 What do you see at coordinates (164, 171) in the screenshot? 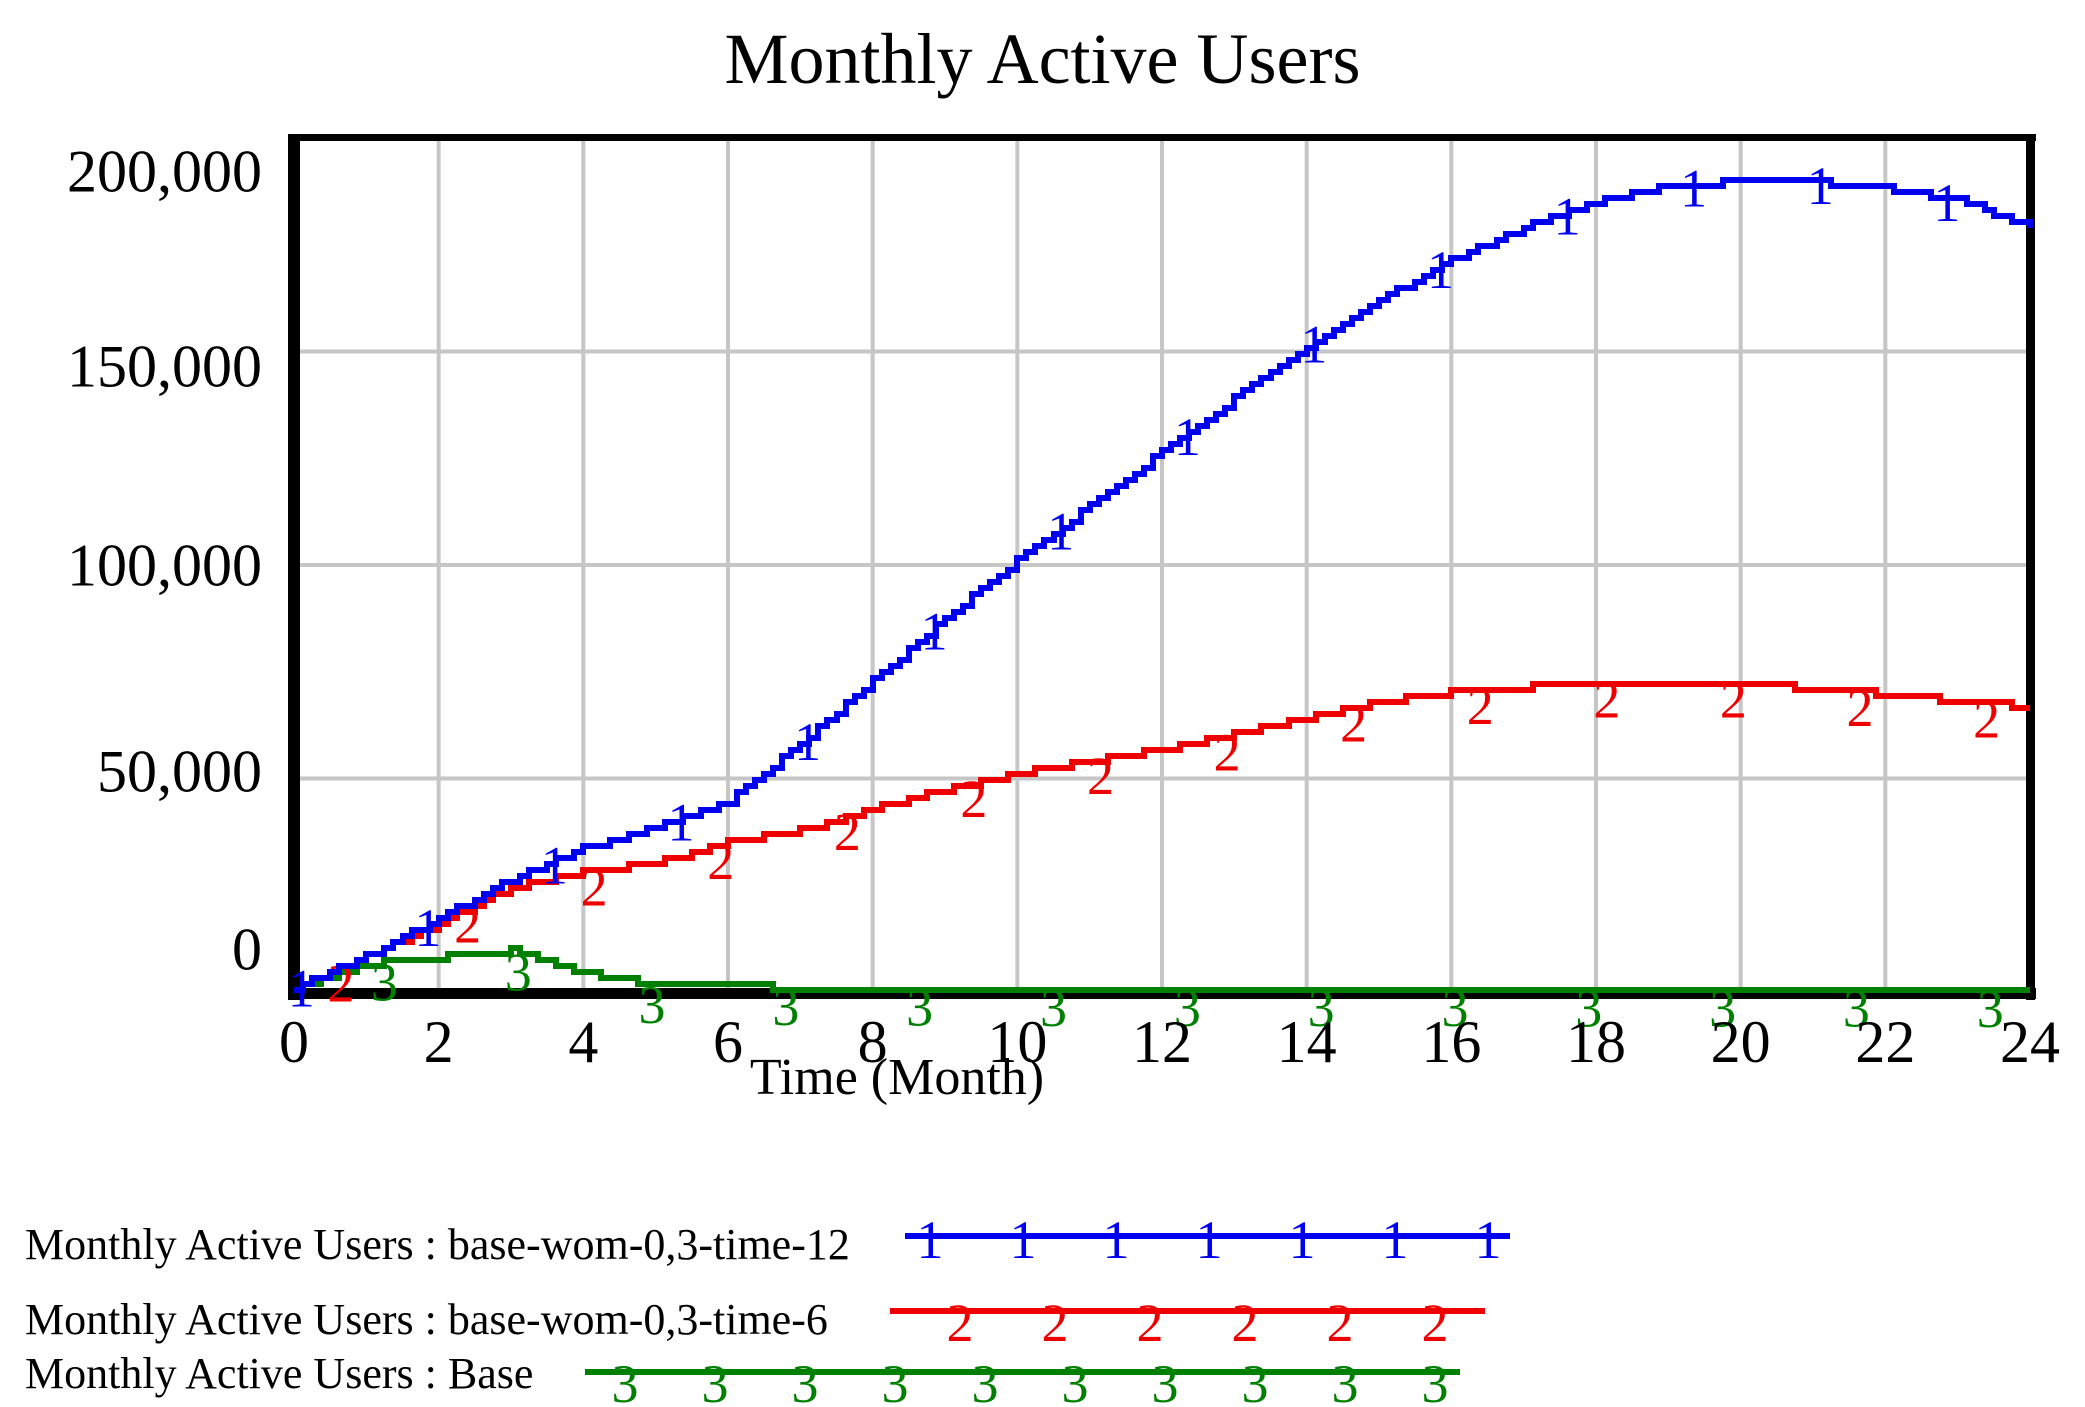
I see `y-tick-label: 200,000` at bounding box center [164, 171].